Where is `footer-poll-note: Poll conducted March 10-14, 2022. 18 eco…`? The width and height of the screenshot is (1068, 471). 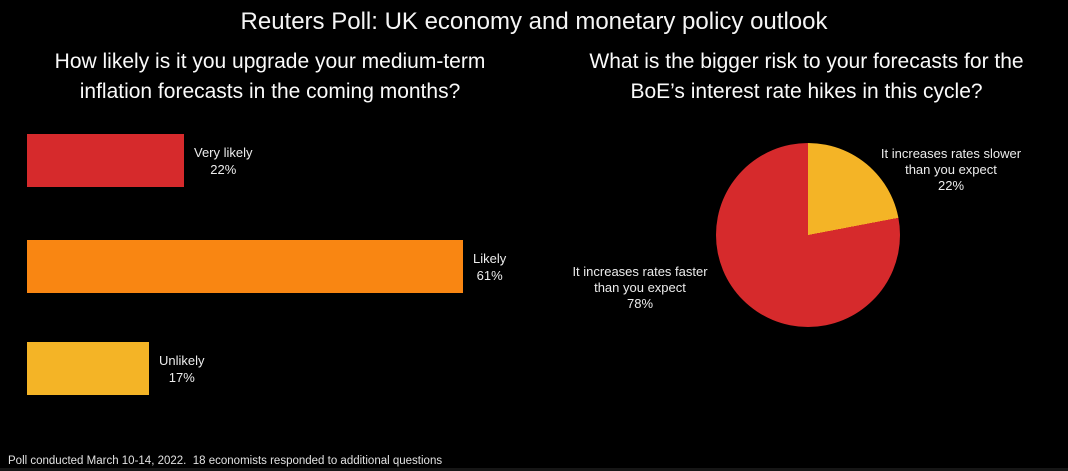 footer-poll-note: Poll conducted March 10-14, 2022. 18 eco… is located at coordinates (225, 461).